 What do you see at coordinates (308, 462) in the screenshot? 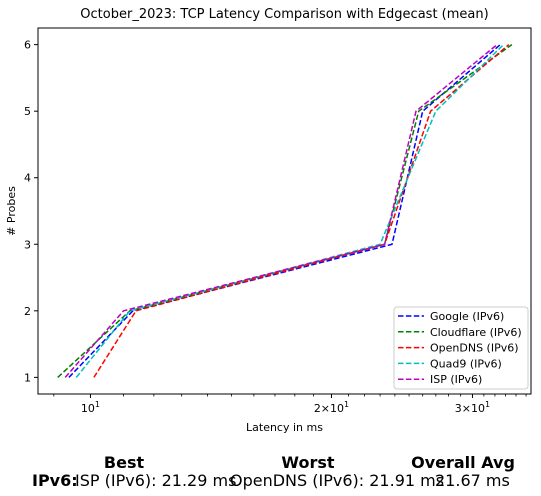
I see `worst-header: Worst` at bounding box center [308, 462].